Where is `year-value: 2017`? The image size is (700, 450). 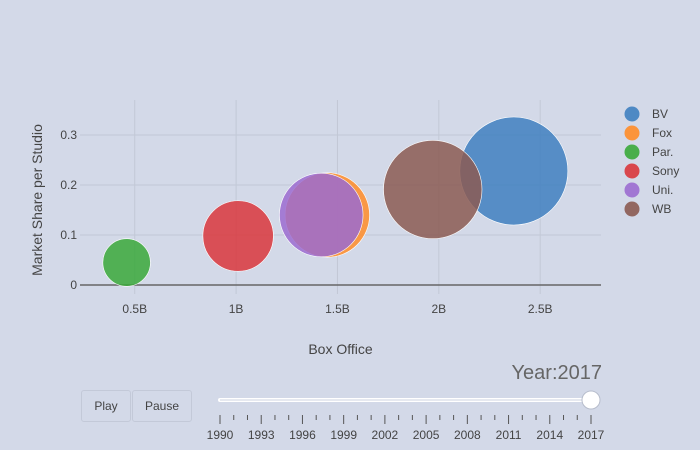 year-value: 2017 is located at coordinates (580, 373).